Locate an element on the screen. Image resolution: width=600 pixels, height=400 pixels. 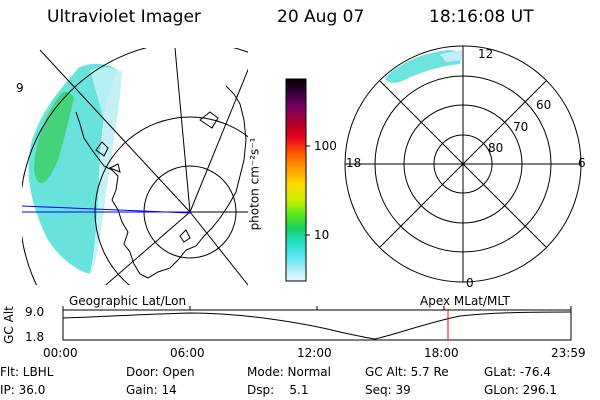
coastline is located at coordinates (161, 182).